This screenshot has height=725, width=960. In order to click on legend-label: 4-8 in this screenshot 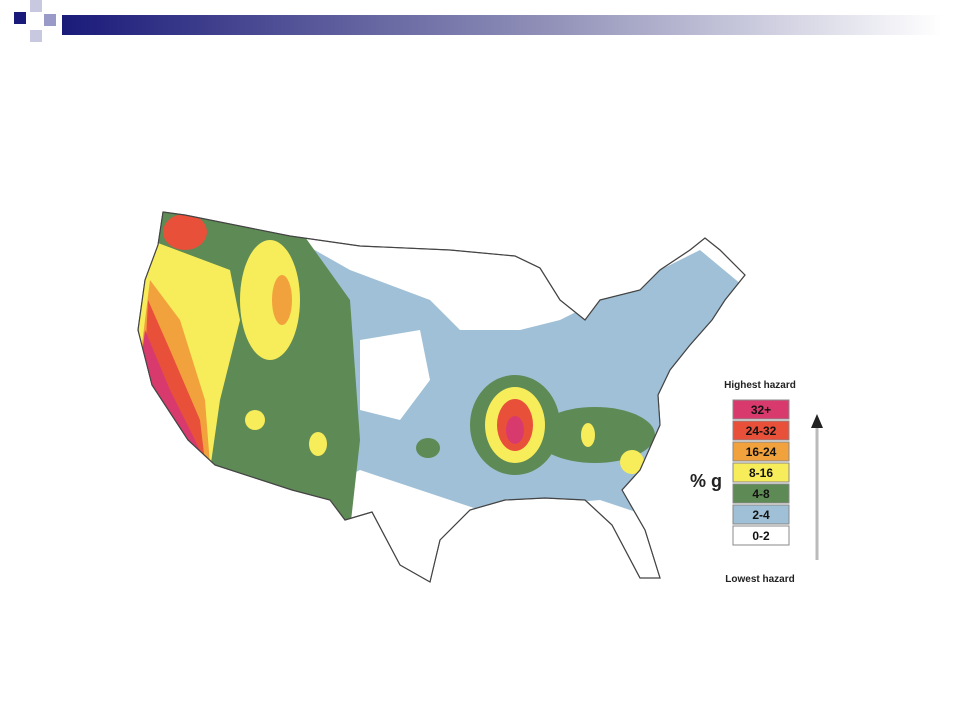, I will do `click(761, 494)`.